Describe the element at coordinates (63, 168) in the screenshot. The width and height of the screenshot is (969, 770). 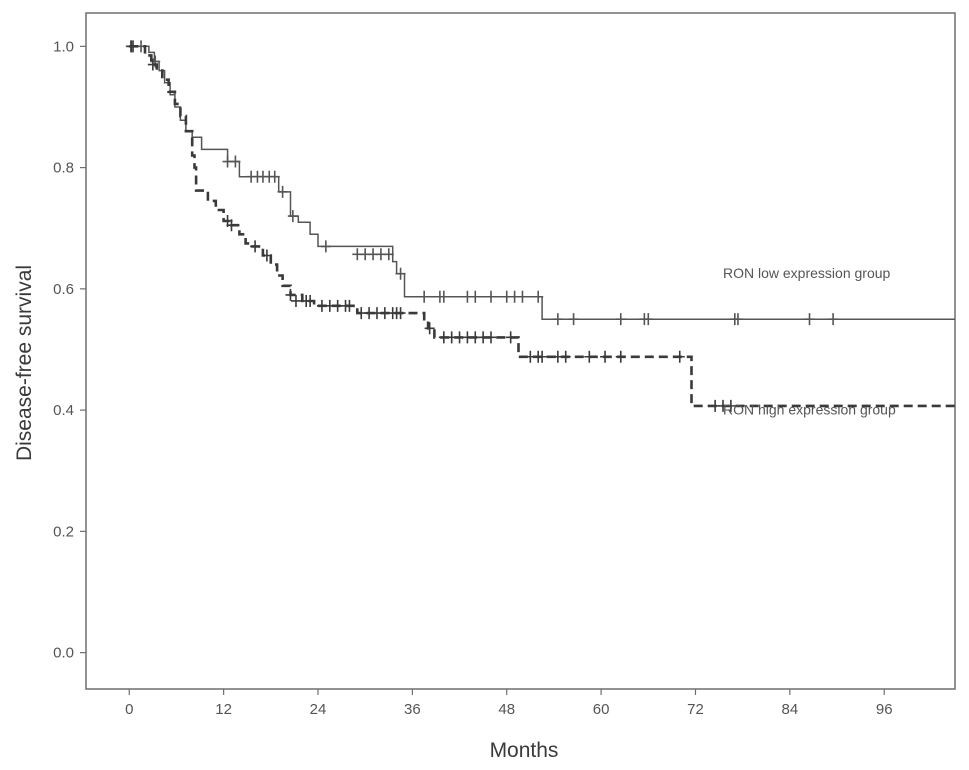
I see `y-tick-label: 0.8` at that location.